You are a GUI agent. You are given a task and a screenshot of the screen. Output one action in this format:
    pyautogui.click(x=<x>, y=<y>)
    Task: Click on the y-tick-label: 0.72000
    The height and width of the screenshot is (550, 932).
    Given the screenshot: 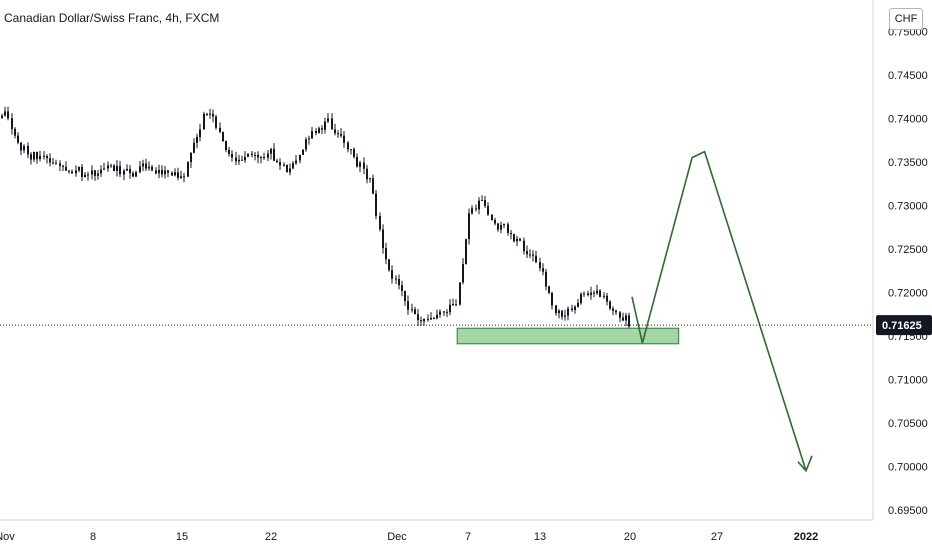 What is the action you would take?
    pyautogui.click(x=908, y=294)
    